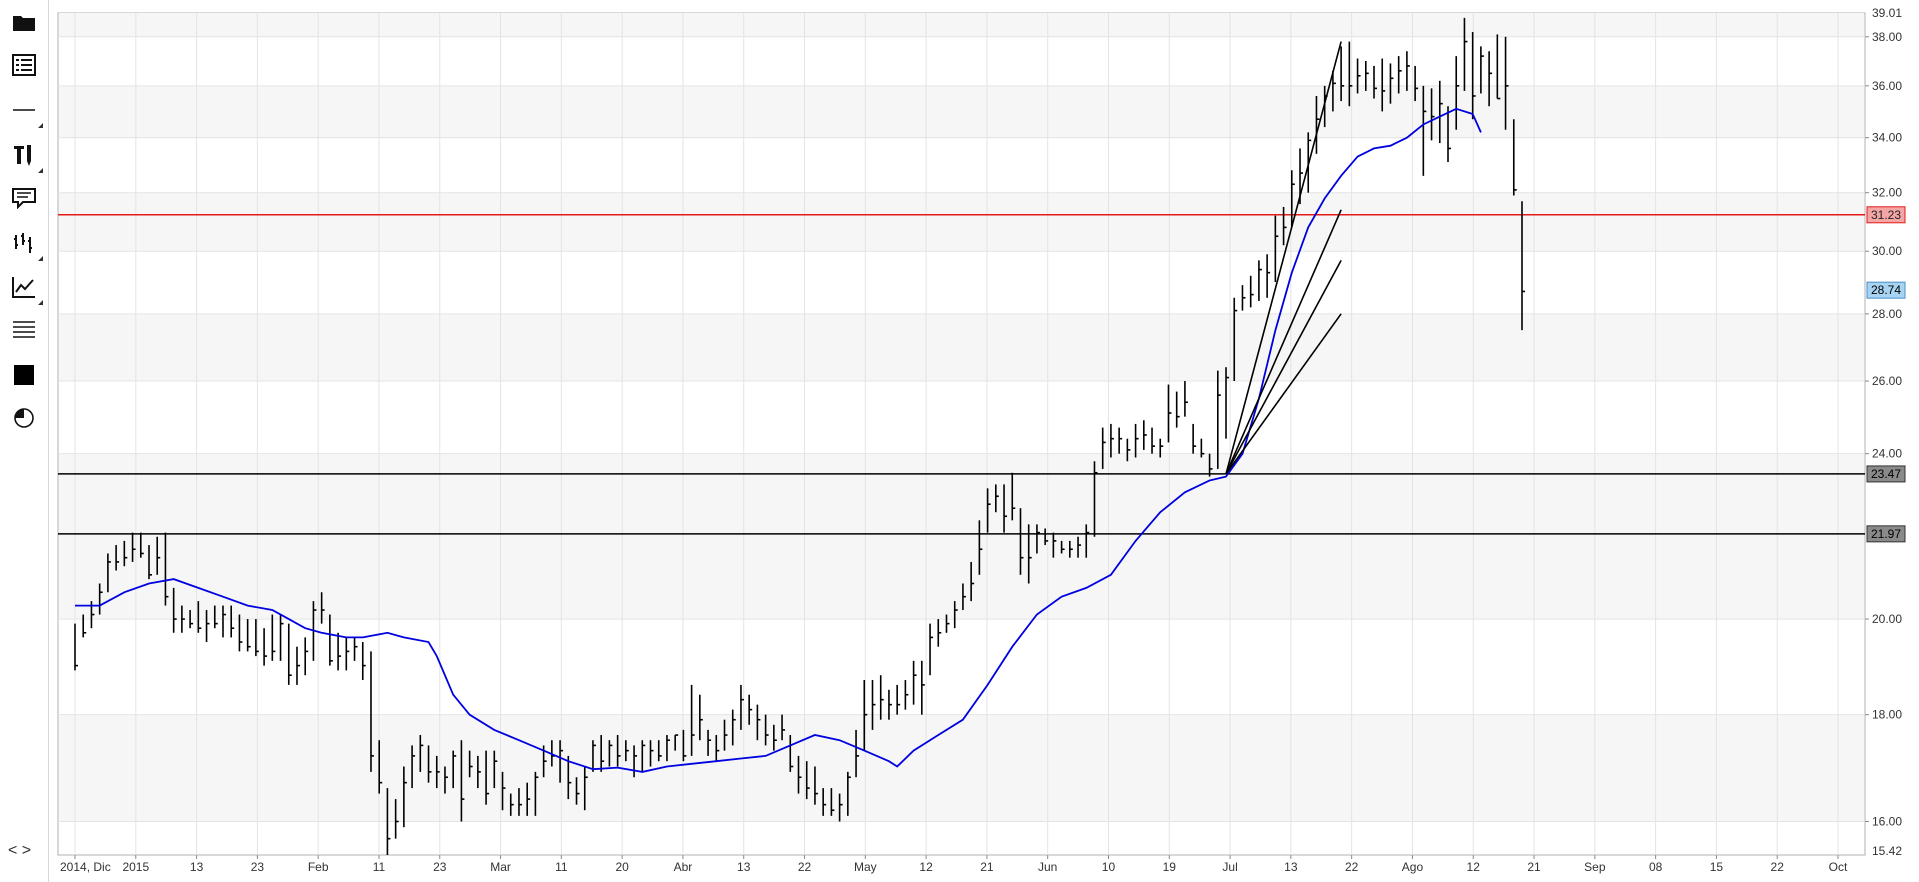 The height and width of the screenshot is (882, 1919). I want to click on y-tick-label: 34.00, so click(1887, 138).